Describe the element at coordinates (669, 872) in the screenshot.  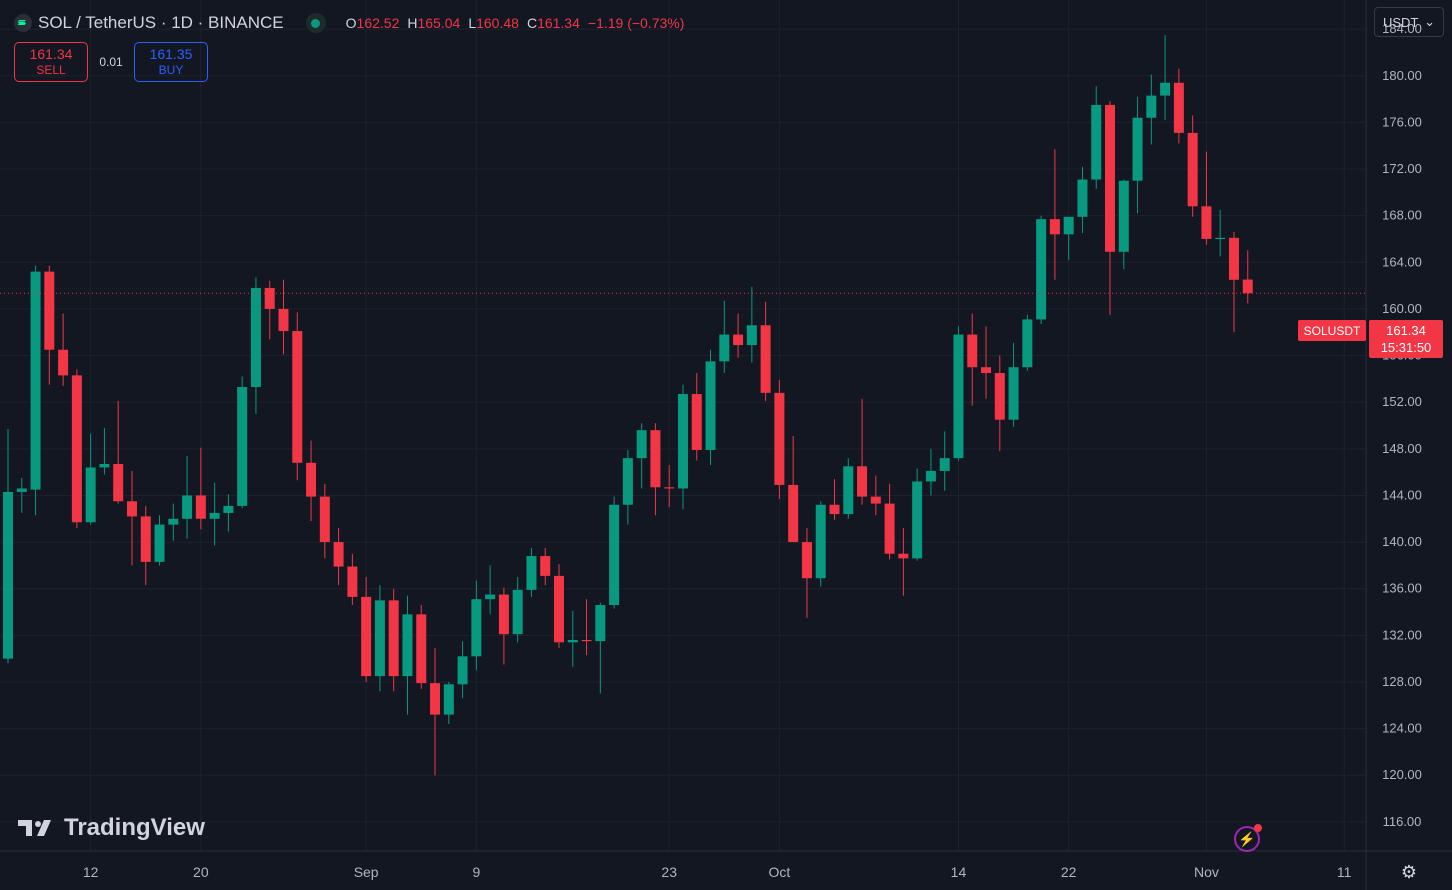
I see `time-tick-label: 23` at that location.